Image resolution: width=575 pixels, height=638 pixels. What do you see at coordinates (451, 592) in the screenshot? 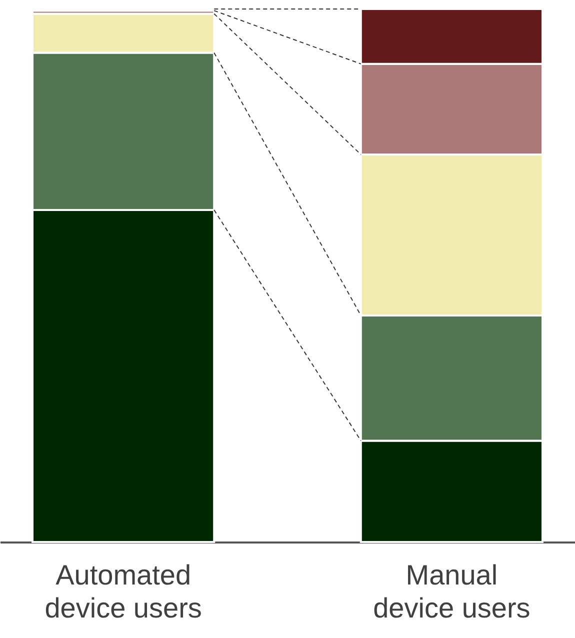
I see `x-tick-label: Manual device users` at bounding box center [451, 592].